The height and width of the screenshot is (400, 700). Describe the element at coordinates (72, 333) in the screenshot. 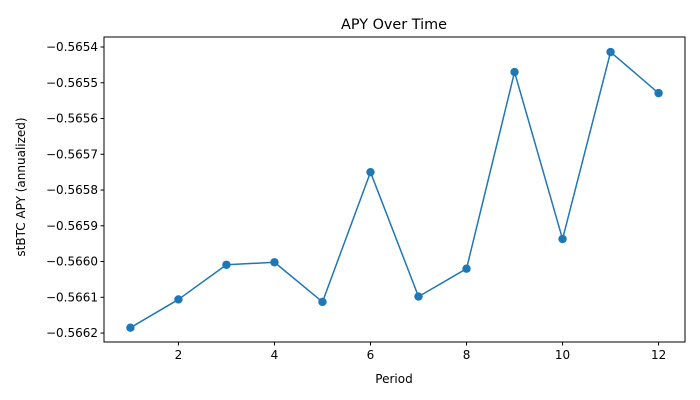

I see `y-tick-label: −0.5662` at that location.